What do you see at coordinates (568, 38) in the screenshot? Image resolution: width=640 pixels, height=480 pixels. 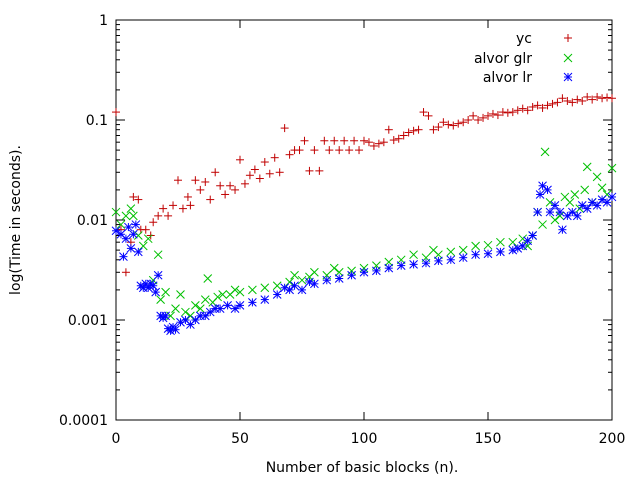 I see `legend-marker` at bounding box center [568, 38].